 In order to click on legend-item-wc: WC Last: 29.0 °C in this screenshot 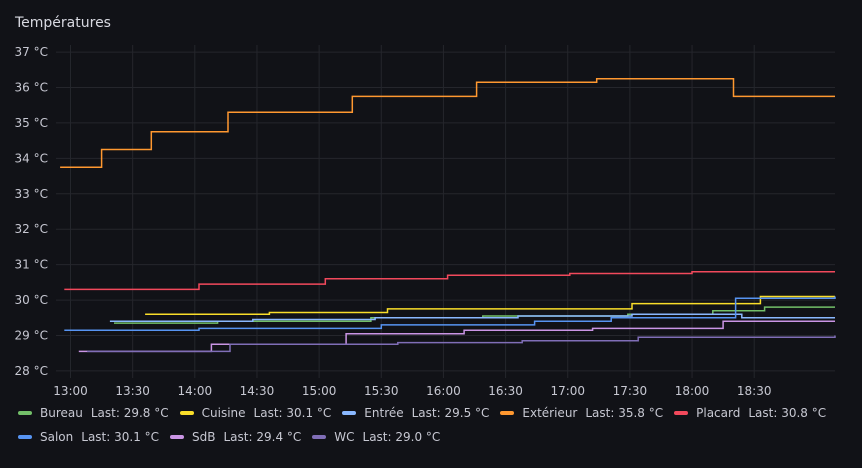, I will do `click(376, 437)`.